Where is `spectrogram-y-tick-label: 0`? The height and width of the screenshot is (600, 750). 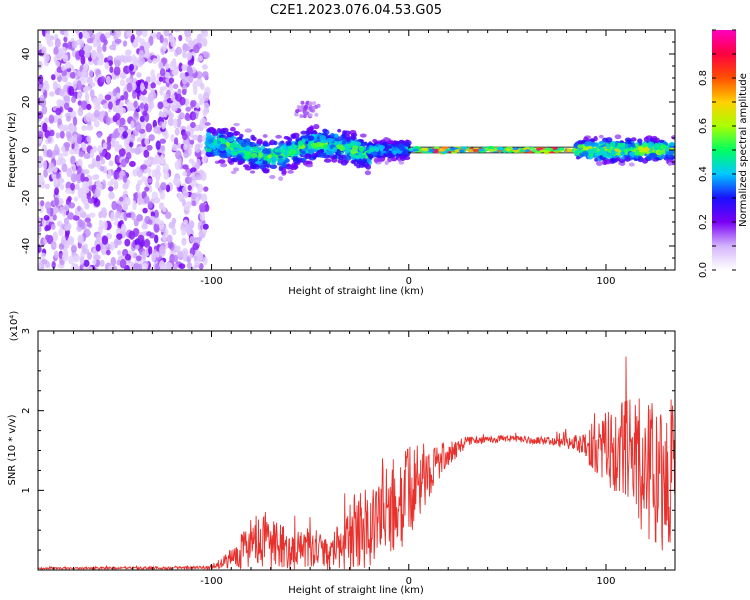
spectrogram-y-tick-label: 0 is located at coordinates (26, 150).